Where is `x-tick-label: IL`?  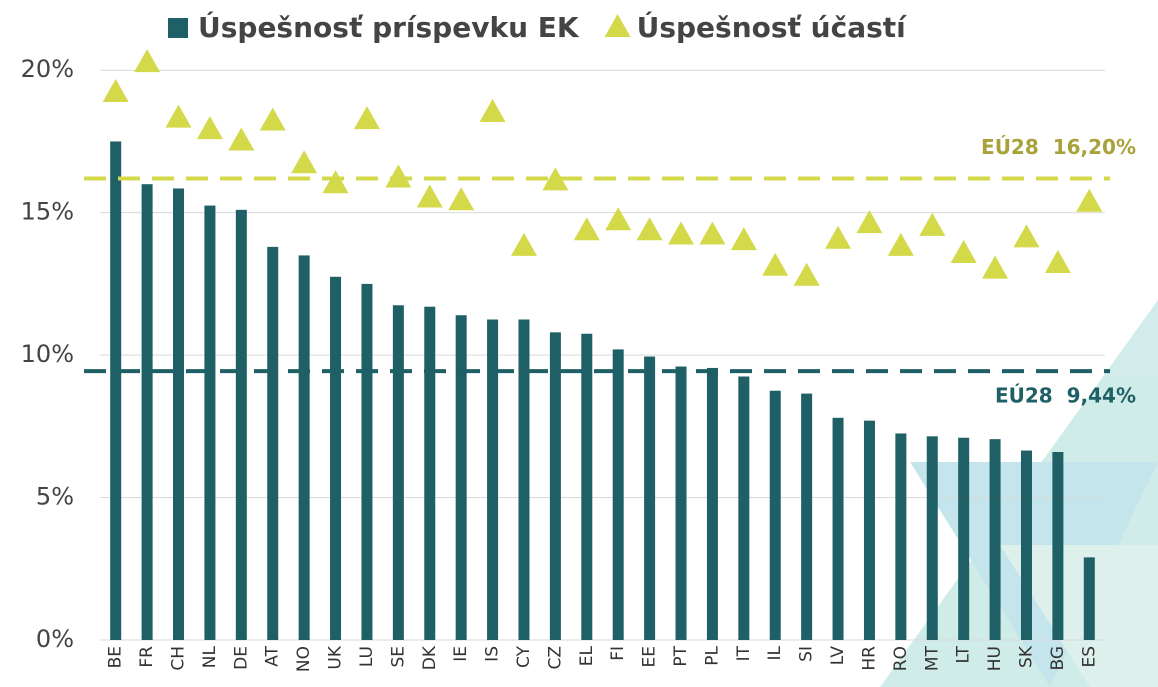 x-tick-label: IL is located at coordinates (775, 652).